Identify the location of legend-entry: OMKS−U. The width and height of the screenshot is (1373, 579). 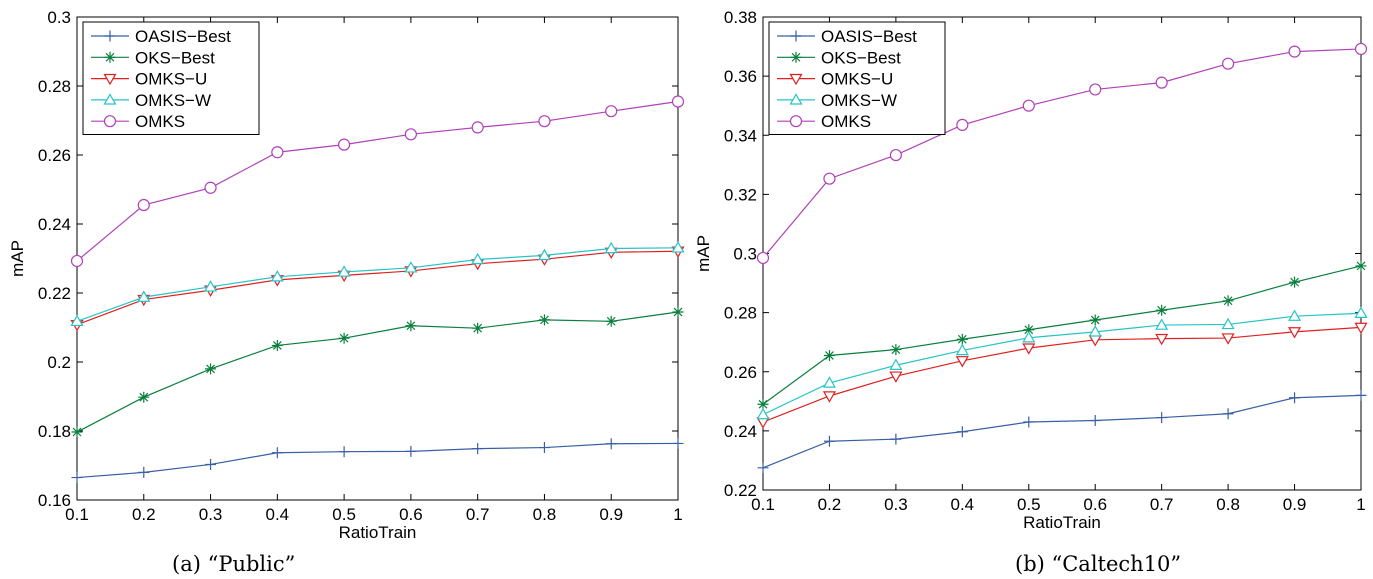
(171, 79).